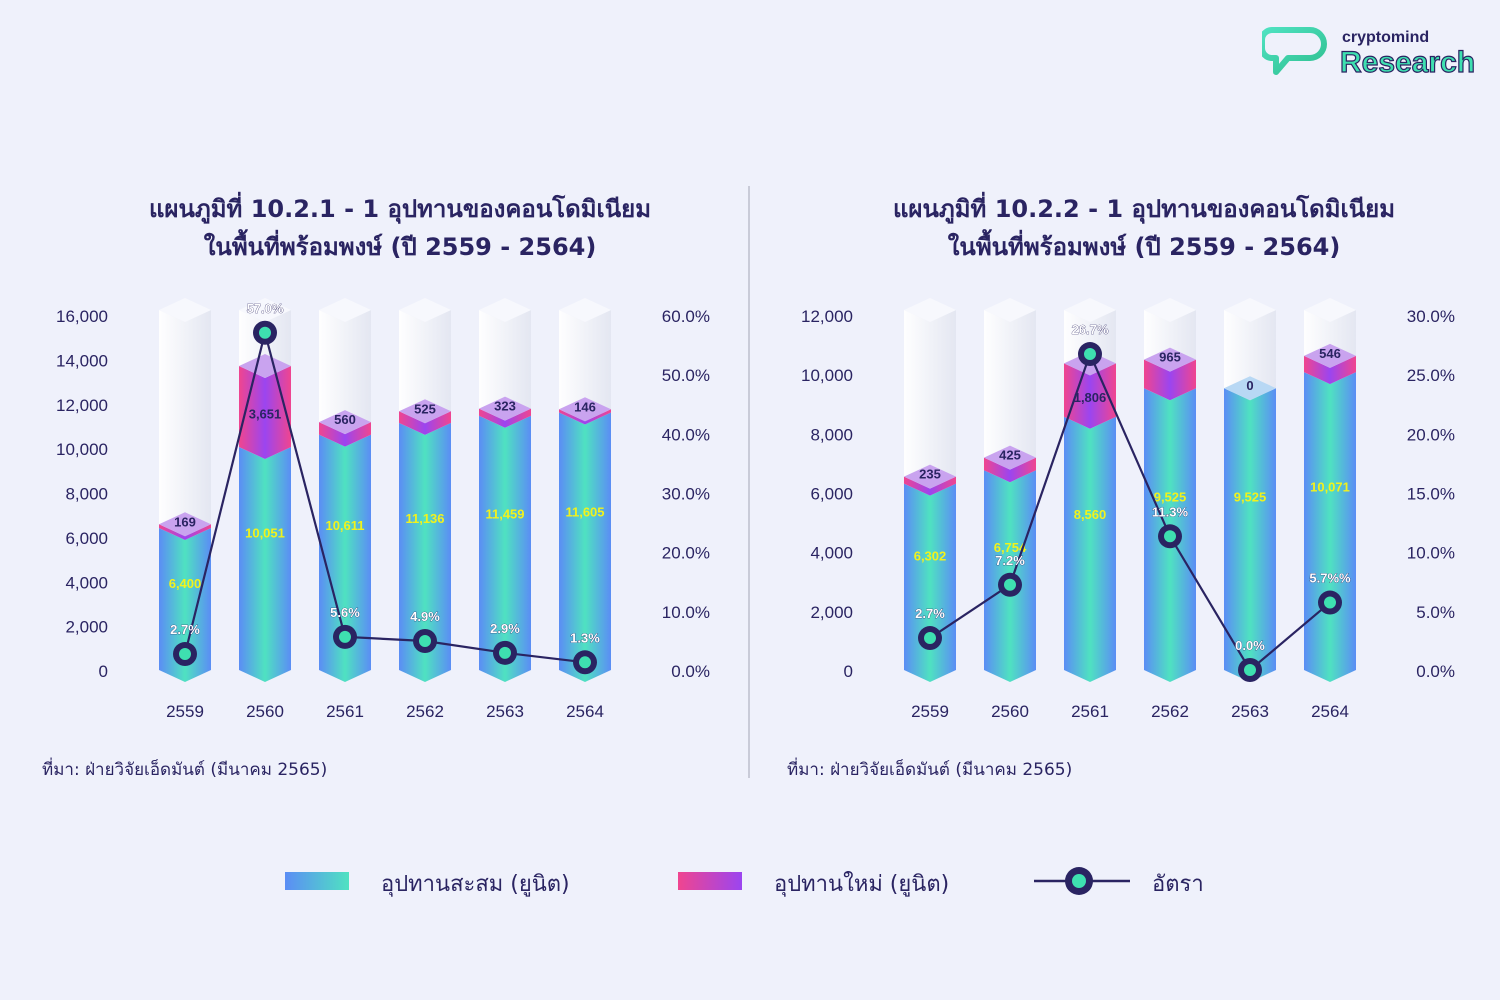  What do you see at coordinates (1090, 514) in the screenshot?
I see `cumulative-value-label: 8,560` at bounding box center [1090, 514].